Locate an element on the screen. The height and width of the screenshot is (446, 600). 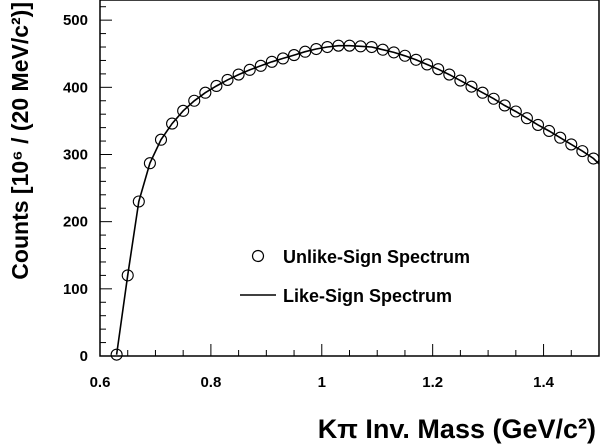
x-tick-label: 1 is located at coordinates (322, 382).